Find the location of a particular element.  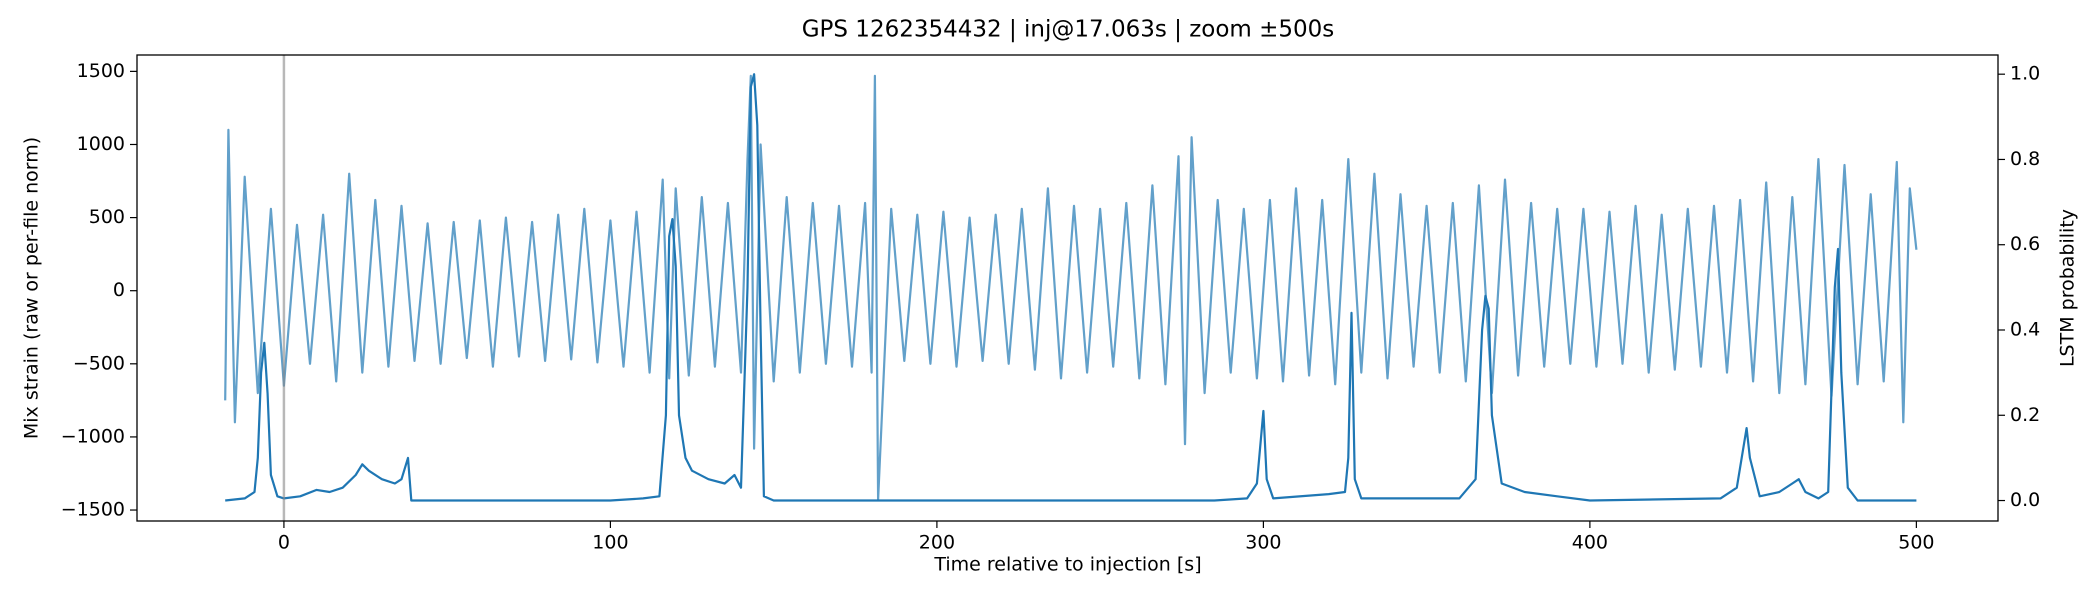

x-tick-label: 400 is located at coordinates (1590, 543).